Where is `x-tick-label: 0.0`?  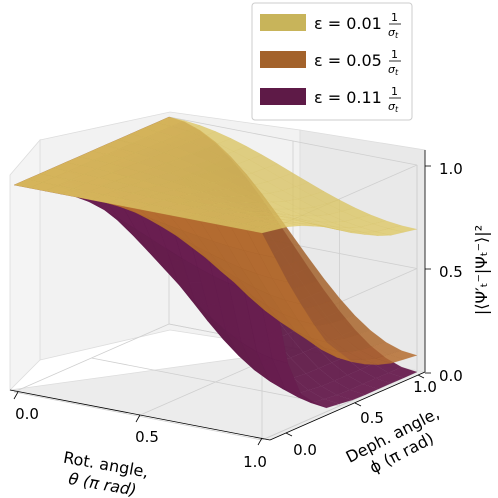
x-tick-label: 0.0 is located at coordinates (27, 414).